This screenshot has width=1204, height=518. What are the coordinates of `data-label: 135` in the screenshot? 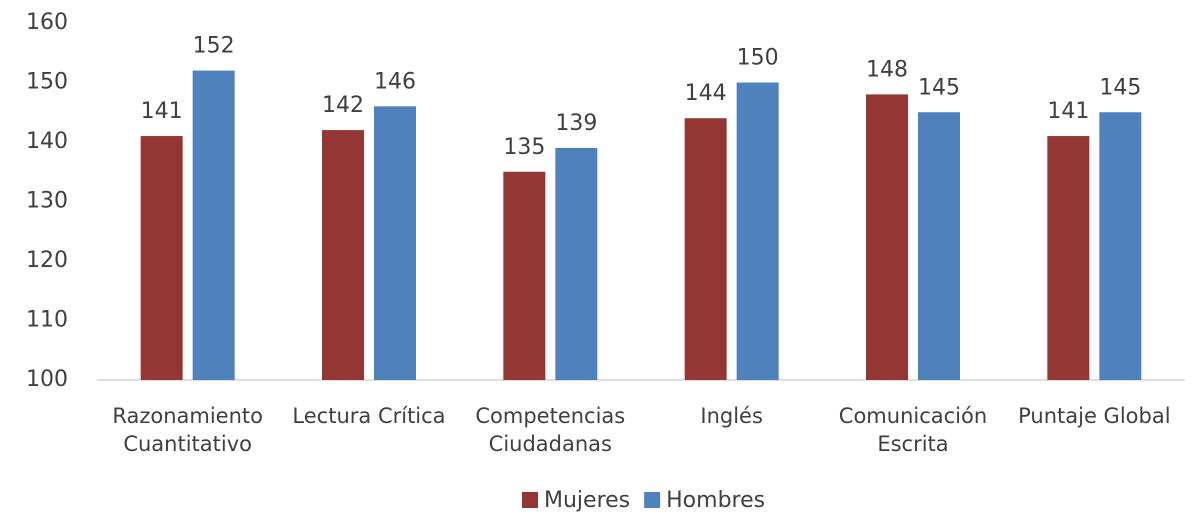 It's located at (524, 147).